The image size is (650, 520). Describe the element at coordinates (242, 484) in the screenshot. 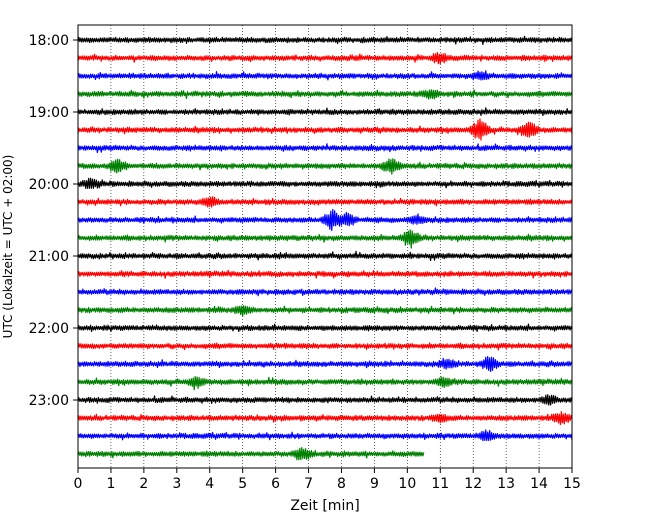

I see `x-tick-label: 5` at that location.